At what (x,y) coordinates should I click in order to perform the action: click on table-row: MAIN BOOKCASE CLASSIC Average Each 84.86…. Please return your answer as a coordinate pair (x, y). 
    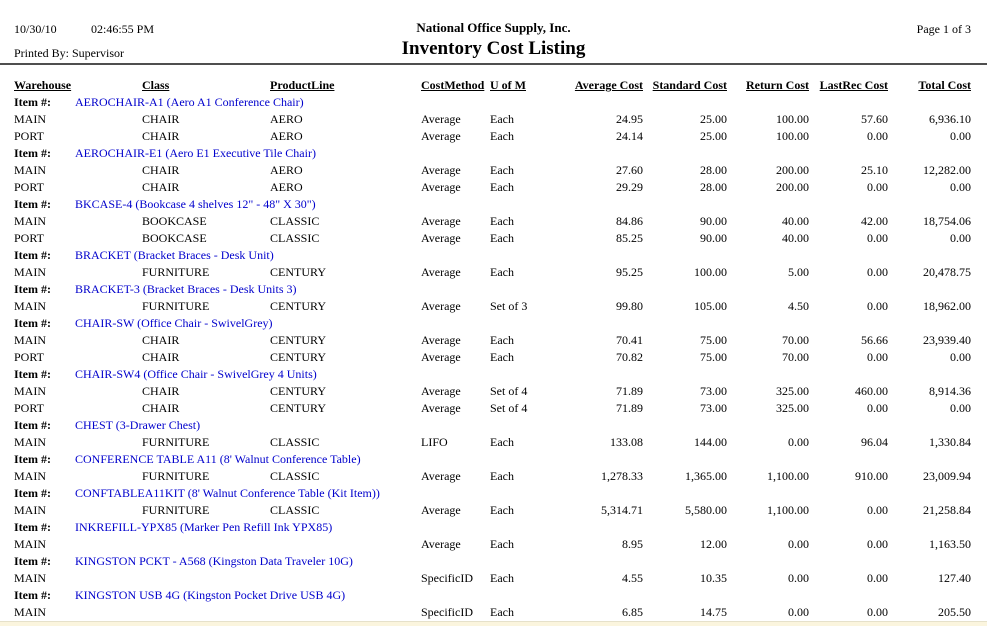
    Looking at the image, I should click on (492, 221).